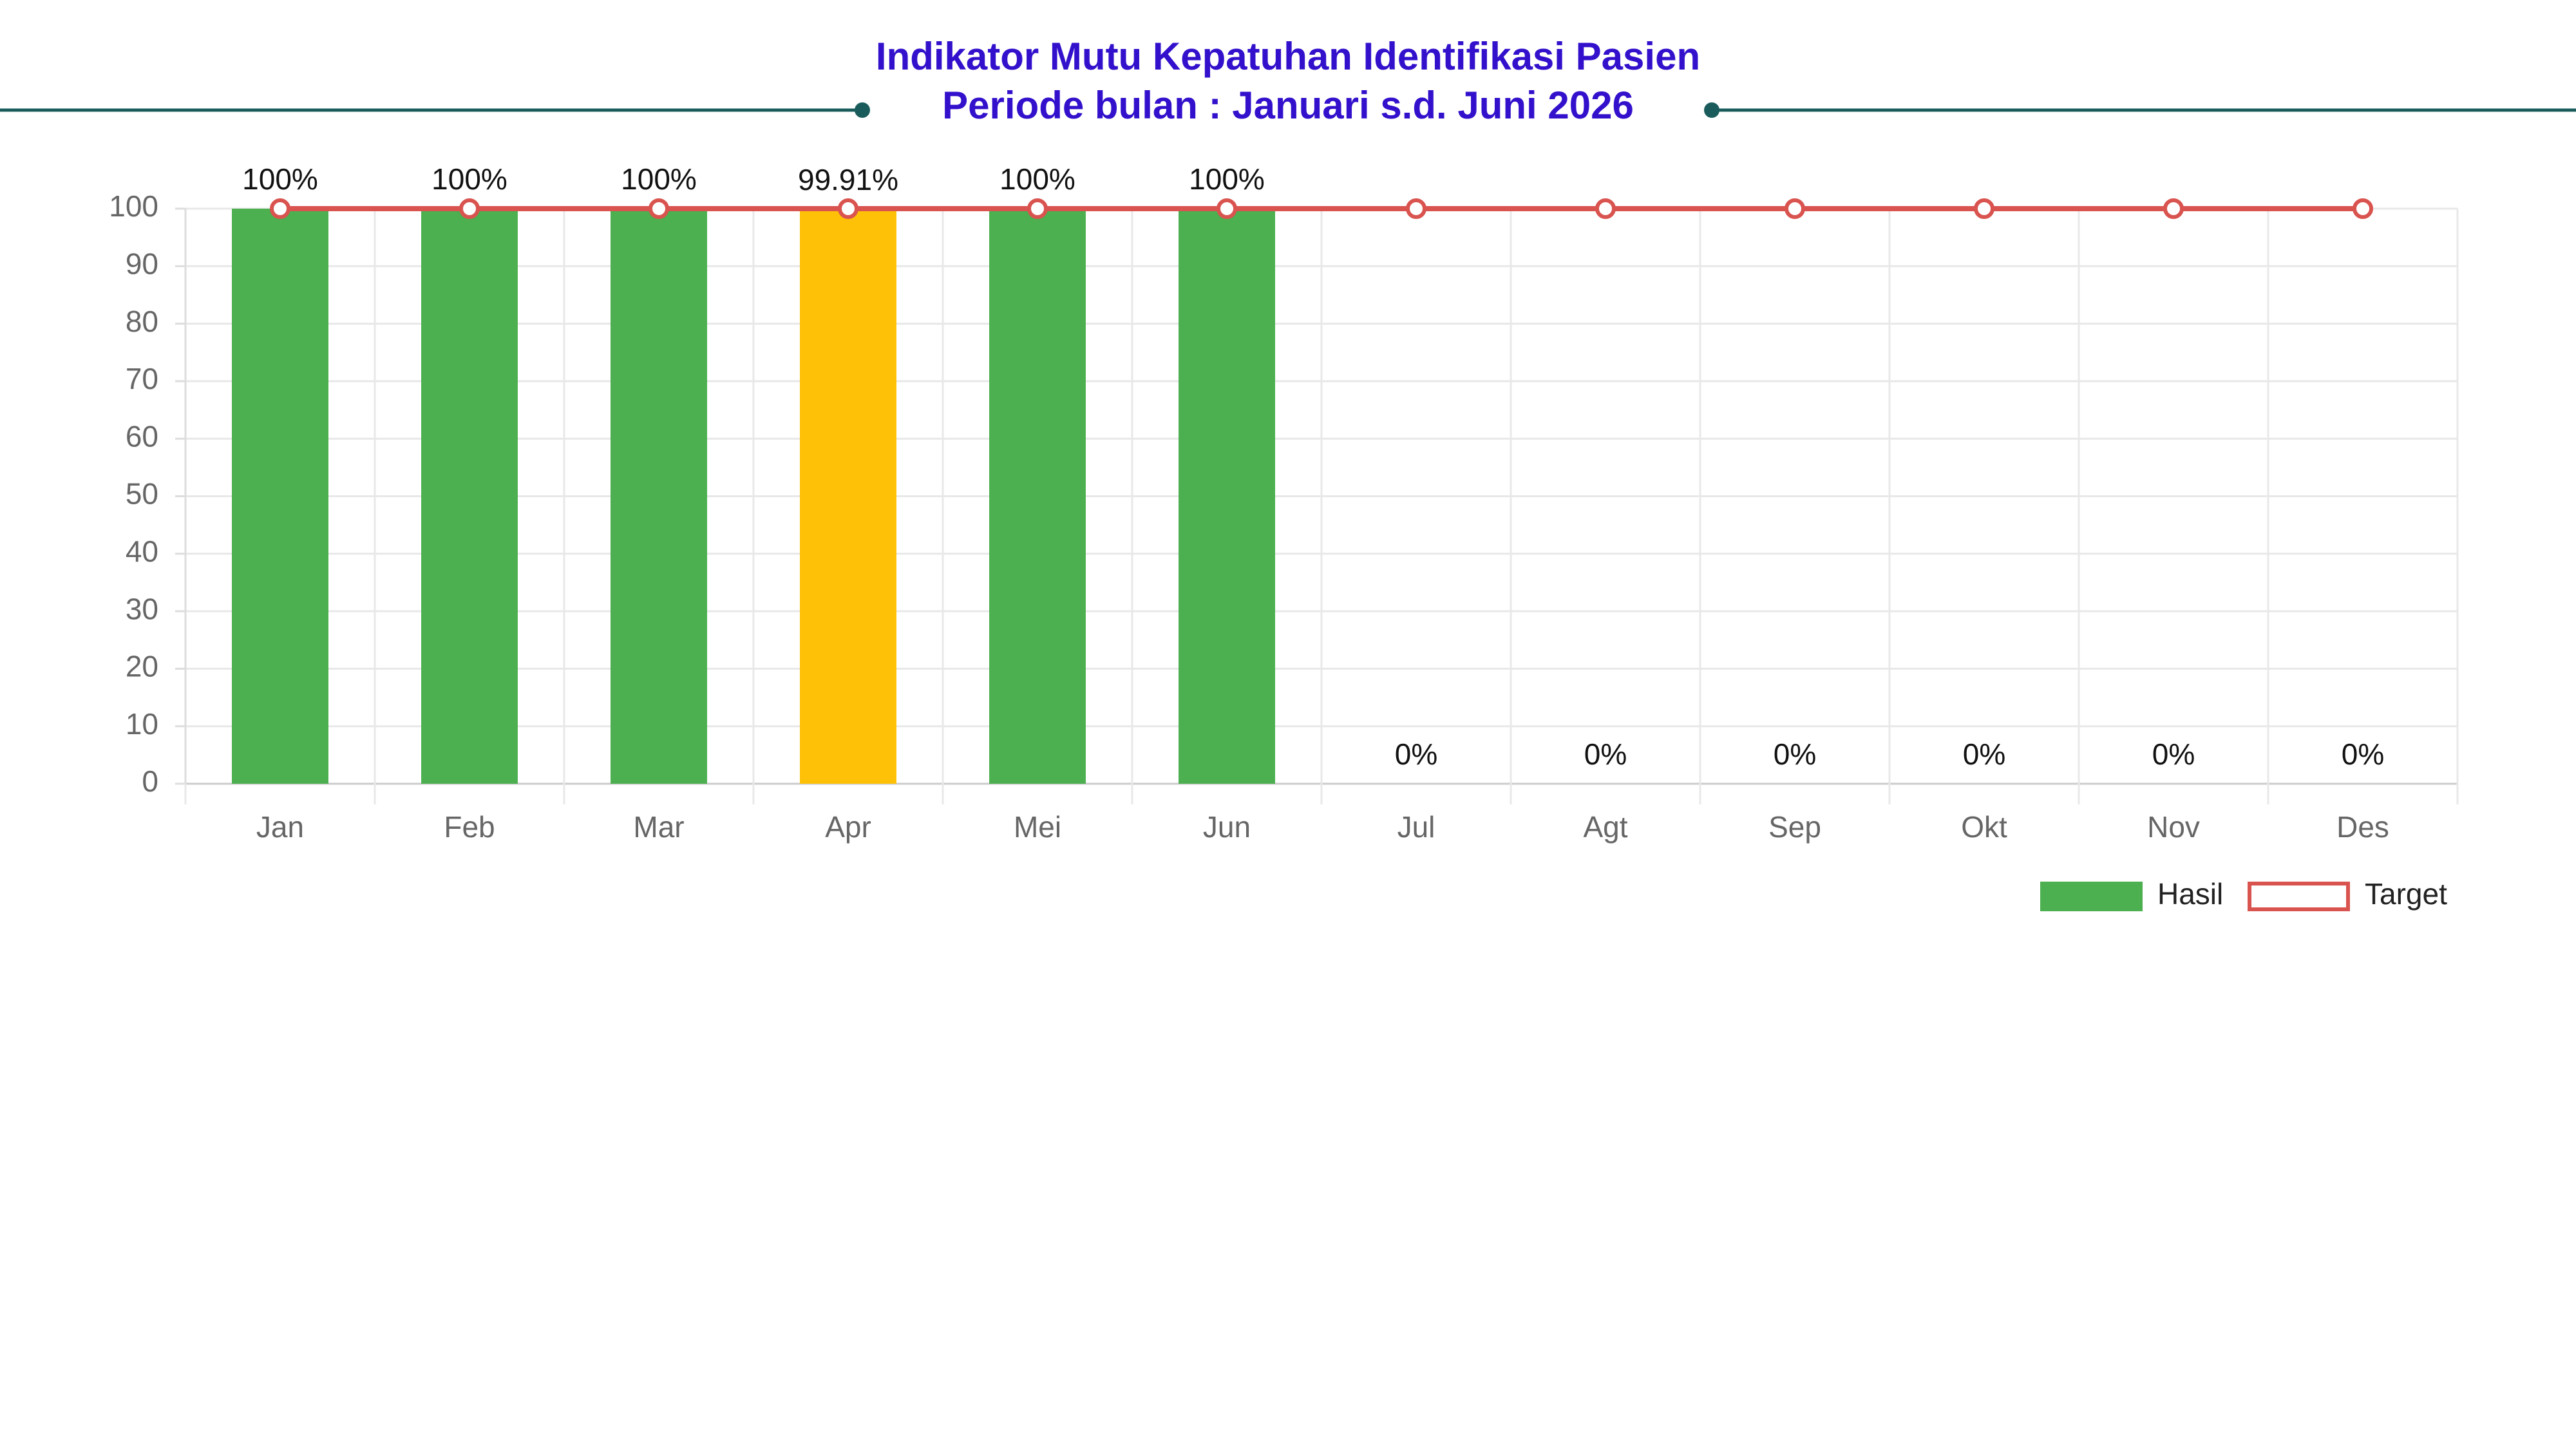 Image resolution: width=2576 pixels, height=1449 pixels. What do you see at coordinates (142, 724) in the screenshot?
I see `y-tick-label: 10` at bounding box center [142, 724].